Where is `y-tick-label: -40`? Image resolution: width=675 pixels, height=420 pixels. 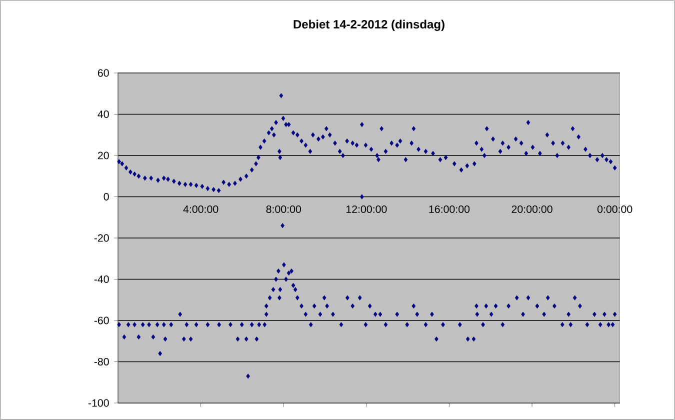
y-tick-label: -40 is located at coordinates (101, 279).